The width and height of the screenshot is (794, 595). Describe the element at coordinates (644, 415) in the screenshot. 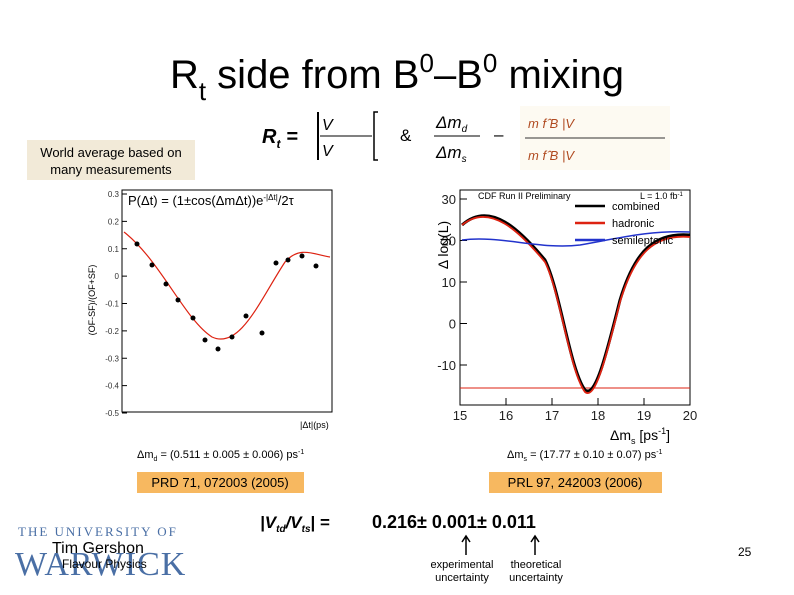

I see `x-tick-label: 19` at that location.